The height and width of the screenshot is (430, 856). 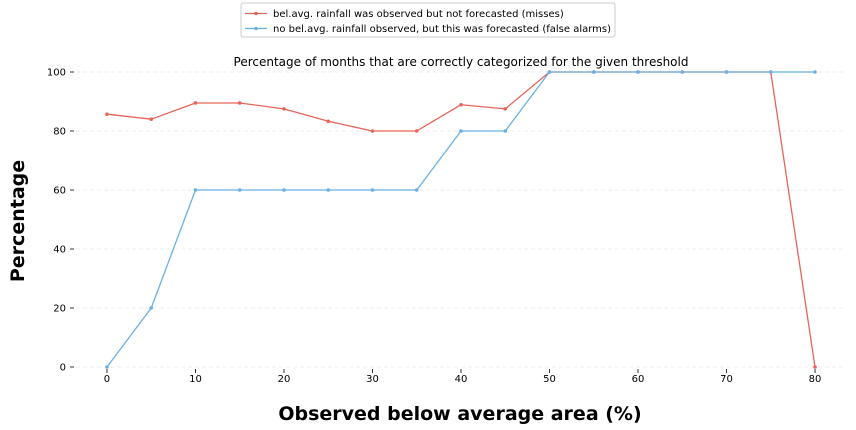 I want to click on y-tick-label: 80, so click(x=59, y=132).